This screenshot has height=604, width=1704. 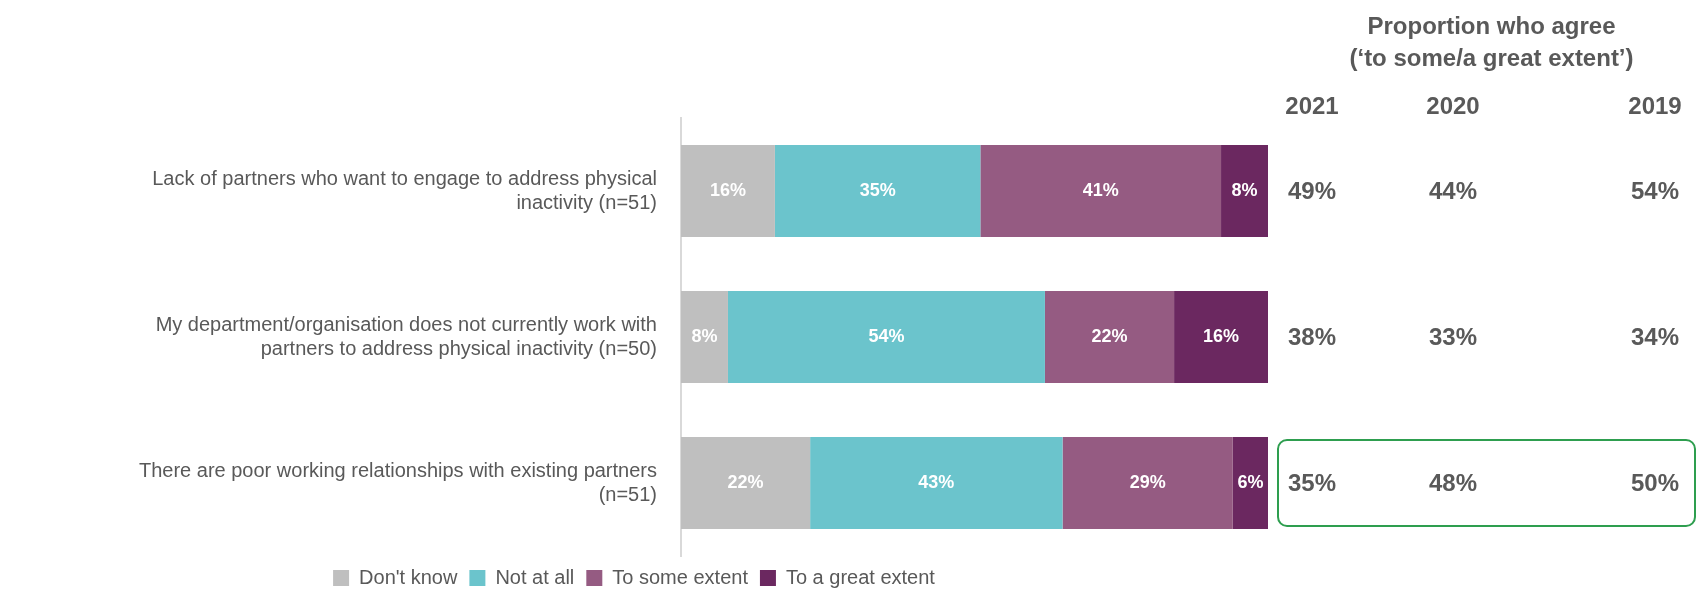 What do you see at coordinates (1312, 191) in the screenshot?
I see `text: 49%` at bounding box center [1312, 191].